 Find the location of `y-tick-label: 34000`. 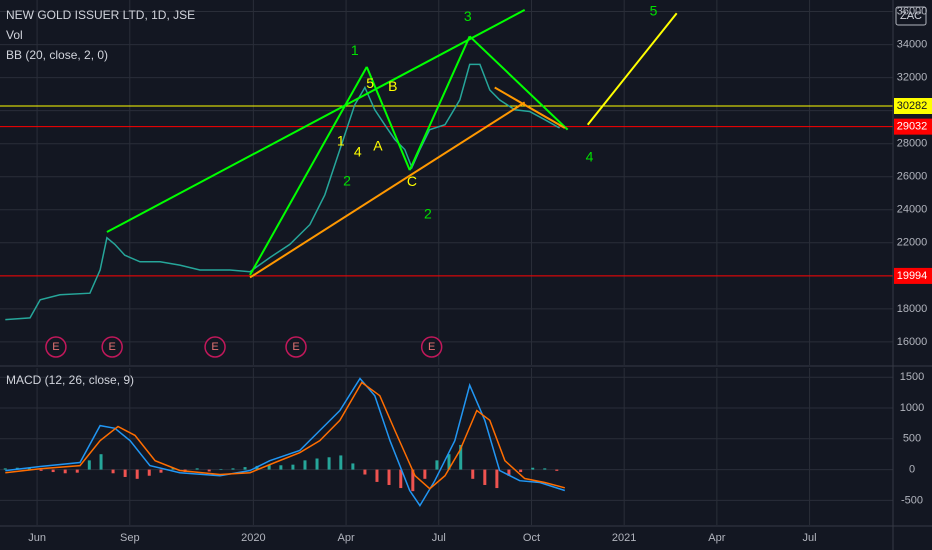

y-tick-label: 34000 is located at coordinates (912, 44).